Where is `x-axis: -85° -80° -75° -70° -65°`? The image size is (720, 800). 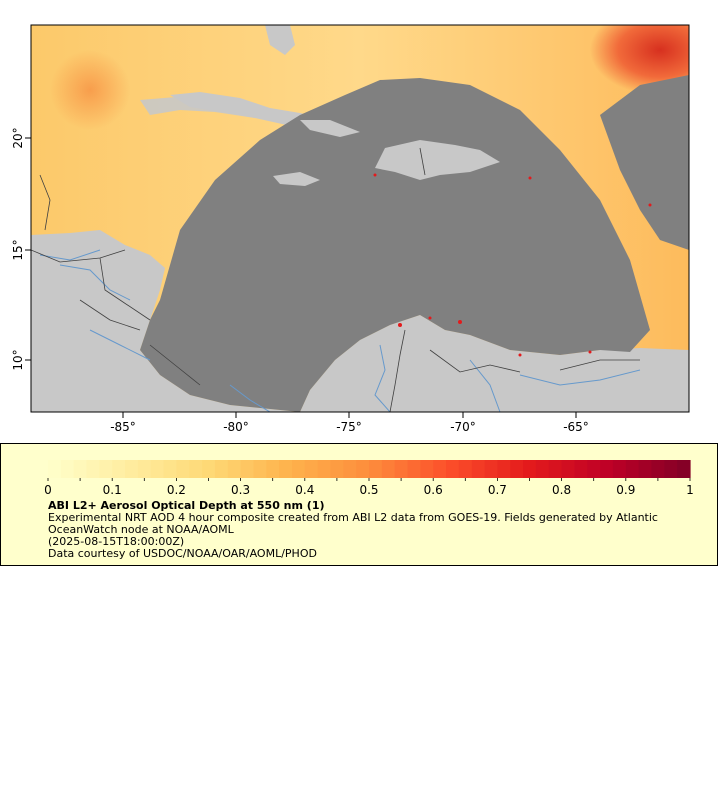
x-axis: -85° -80° -75° -70° -65° is located at coordinates (349, 423).